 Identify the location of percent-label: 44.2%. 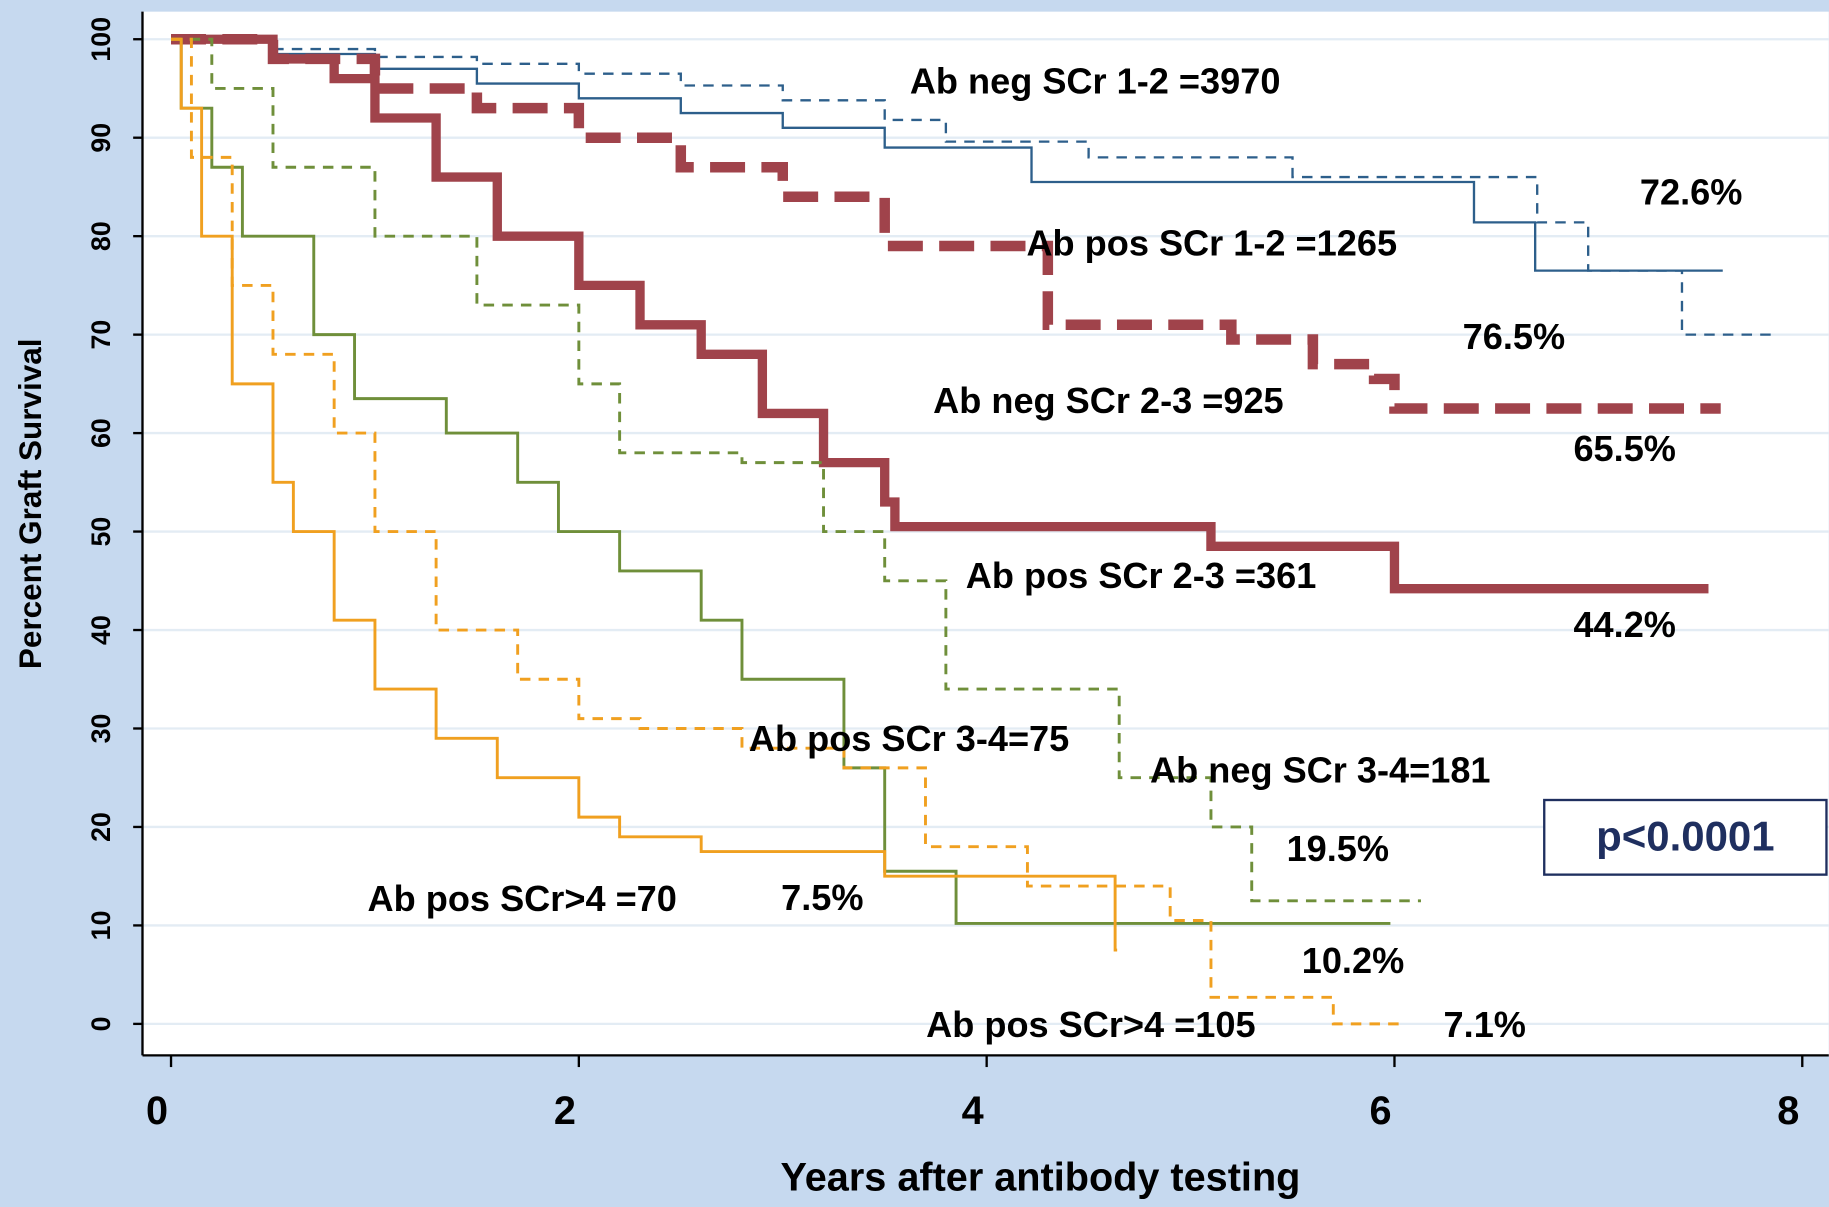
(1624, 624).